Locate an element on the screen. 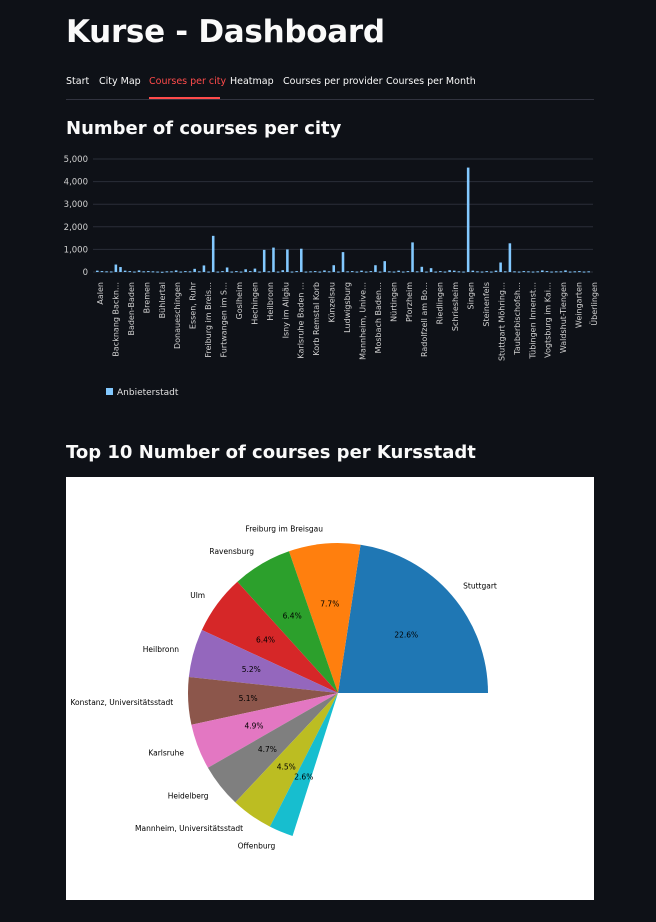 This screenshot has height=922, width=656. tab-start: Start is located at coordinates (78, 81).